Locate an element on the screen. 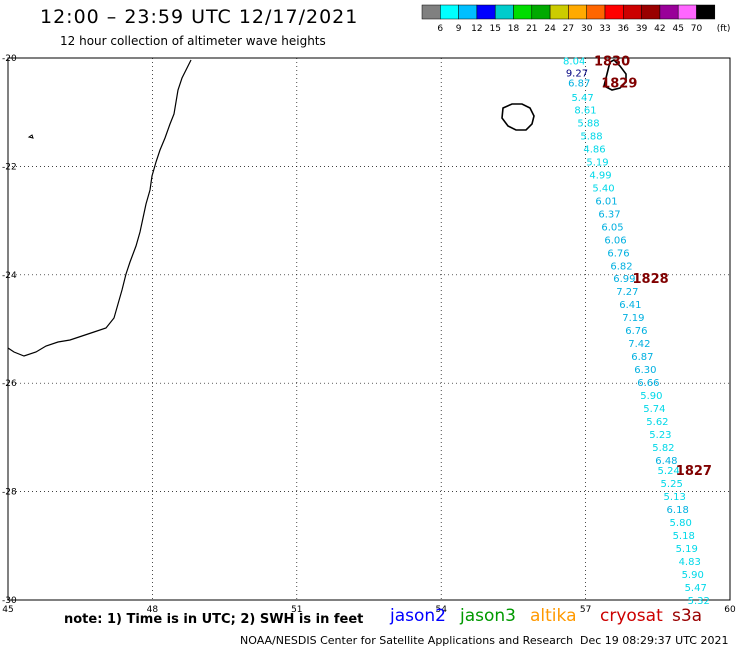 This screenshot has height=650, width=740. scale-label: 45 is located at coordinates (677, 29).